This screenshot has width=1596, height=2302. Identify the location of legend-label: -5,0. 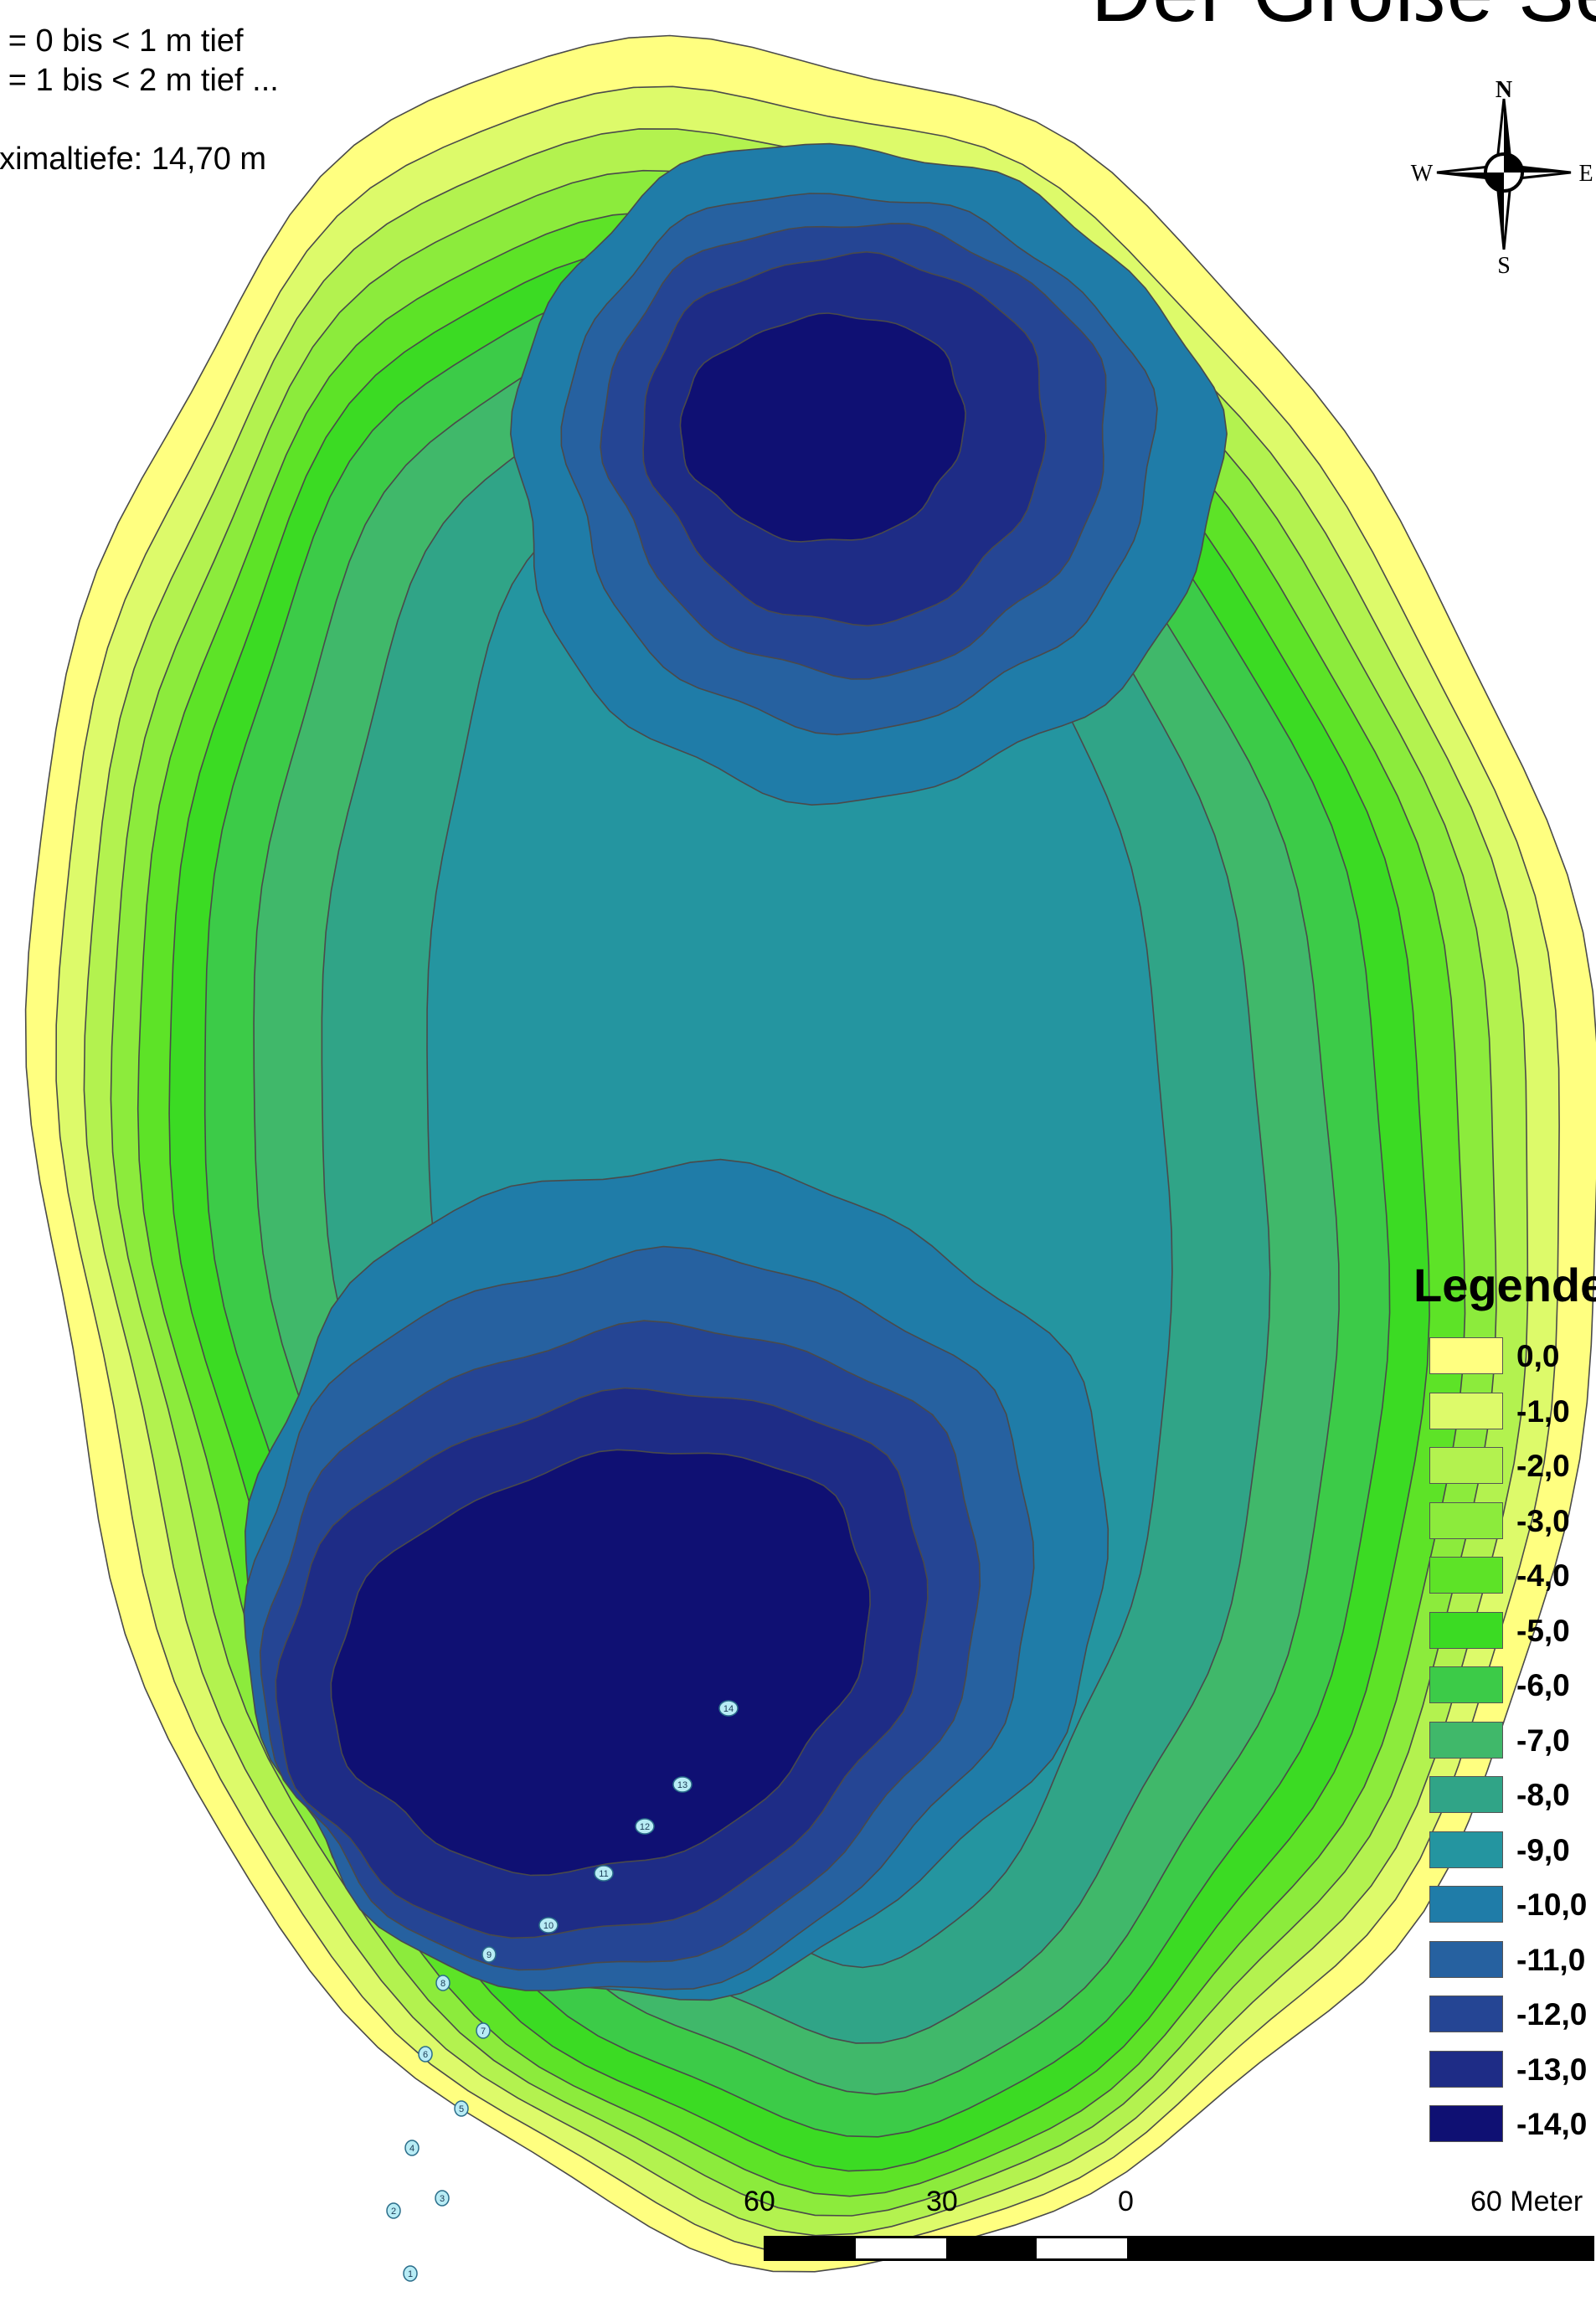
(1543, 1630).